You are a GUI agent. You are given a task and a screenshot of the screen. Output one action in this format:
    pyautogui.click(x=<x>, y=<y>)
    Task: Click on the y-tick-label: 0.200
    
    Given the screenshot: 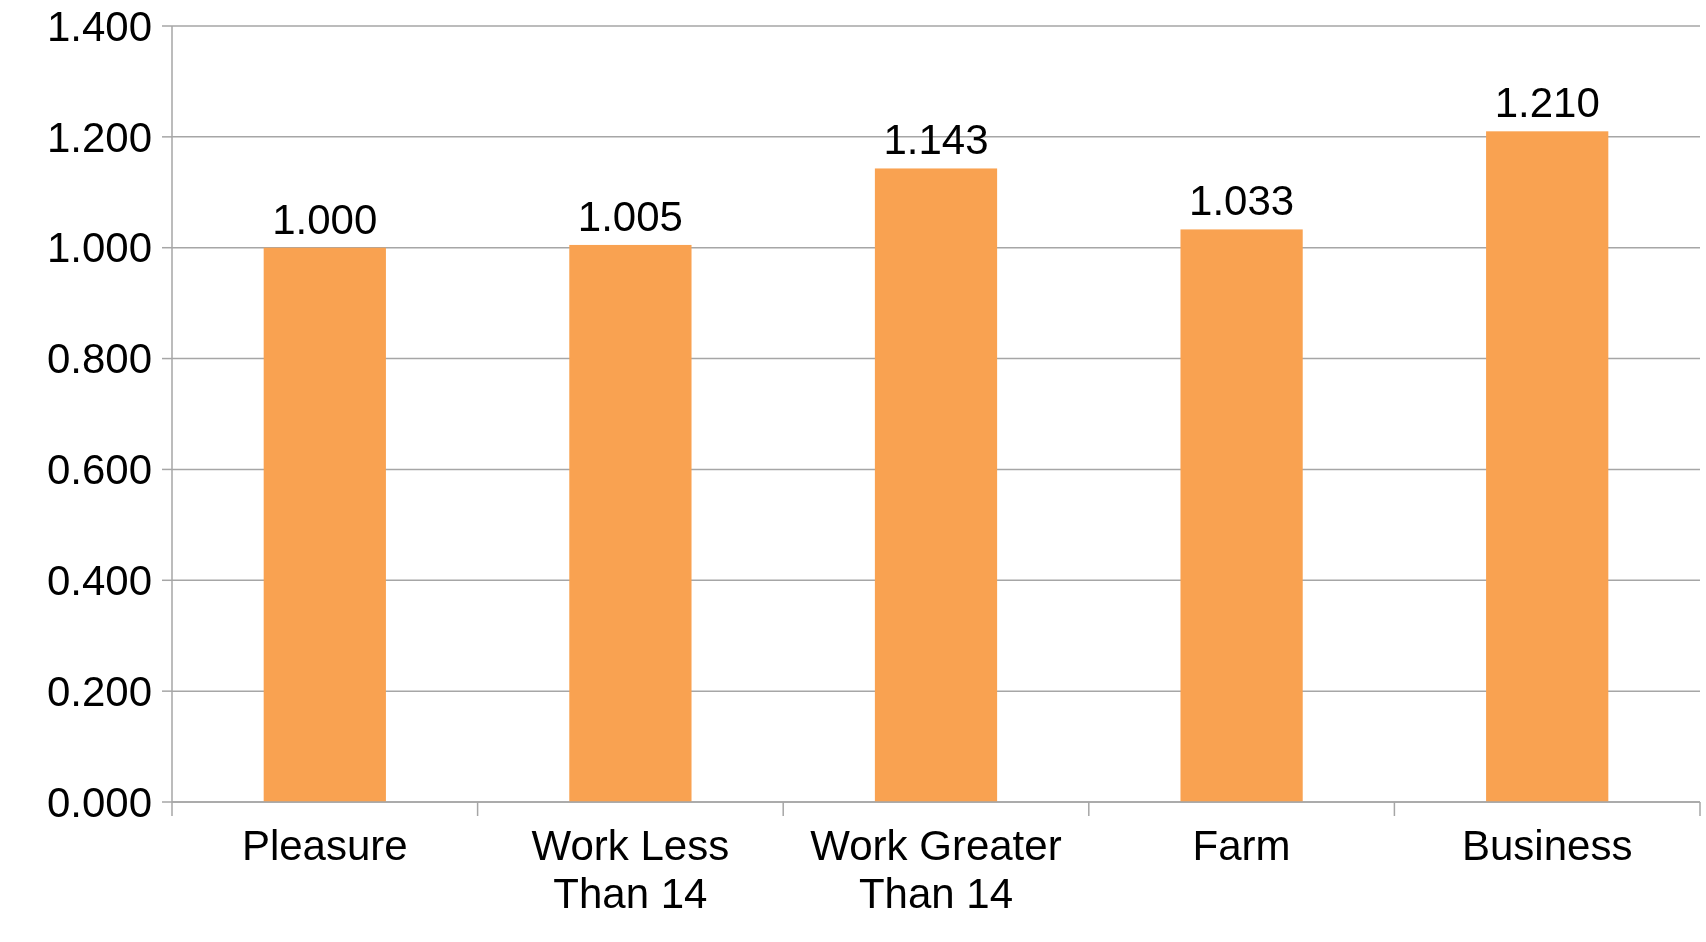 What is the action you would take?
    pyautogui.click(x=99, y=691)
    